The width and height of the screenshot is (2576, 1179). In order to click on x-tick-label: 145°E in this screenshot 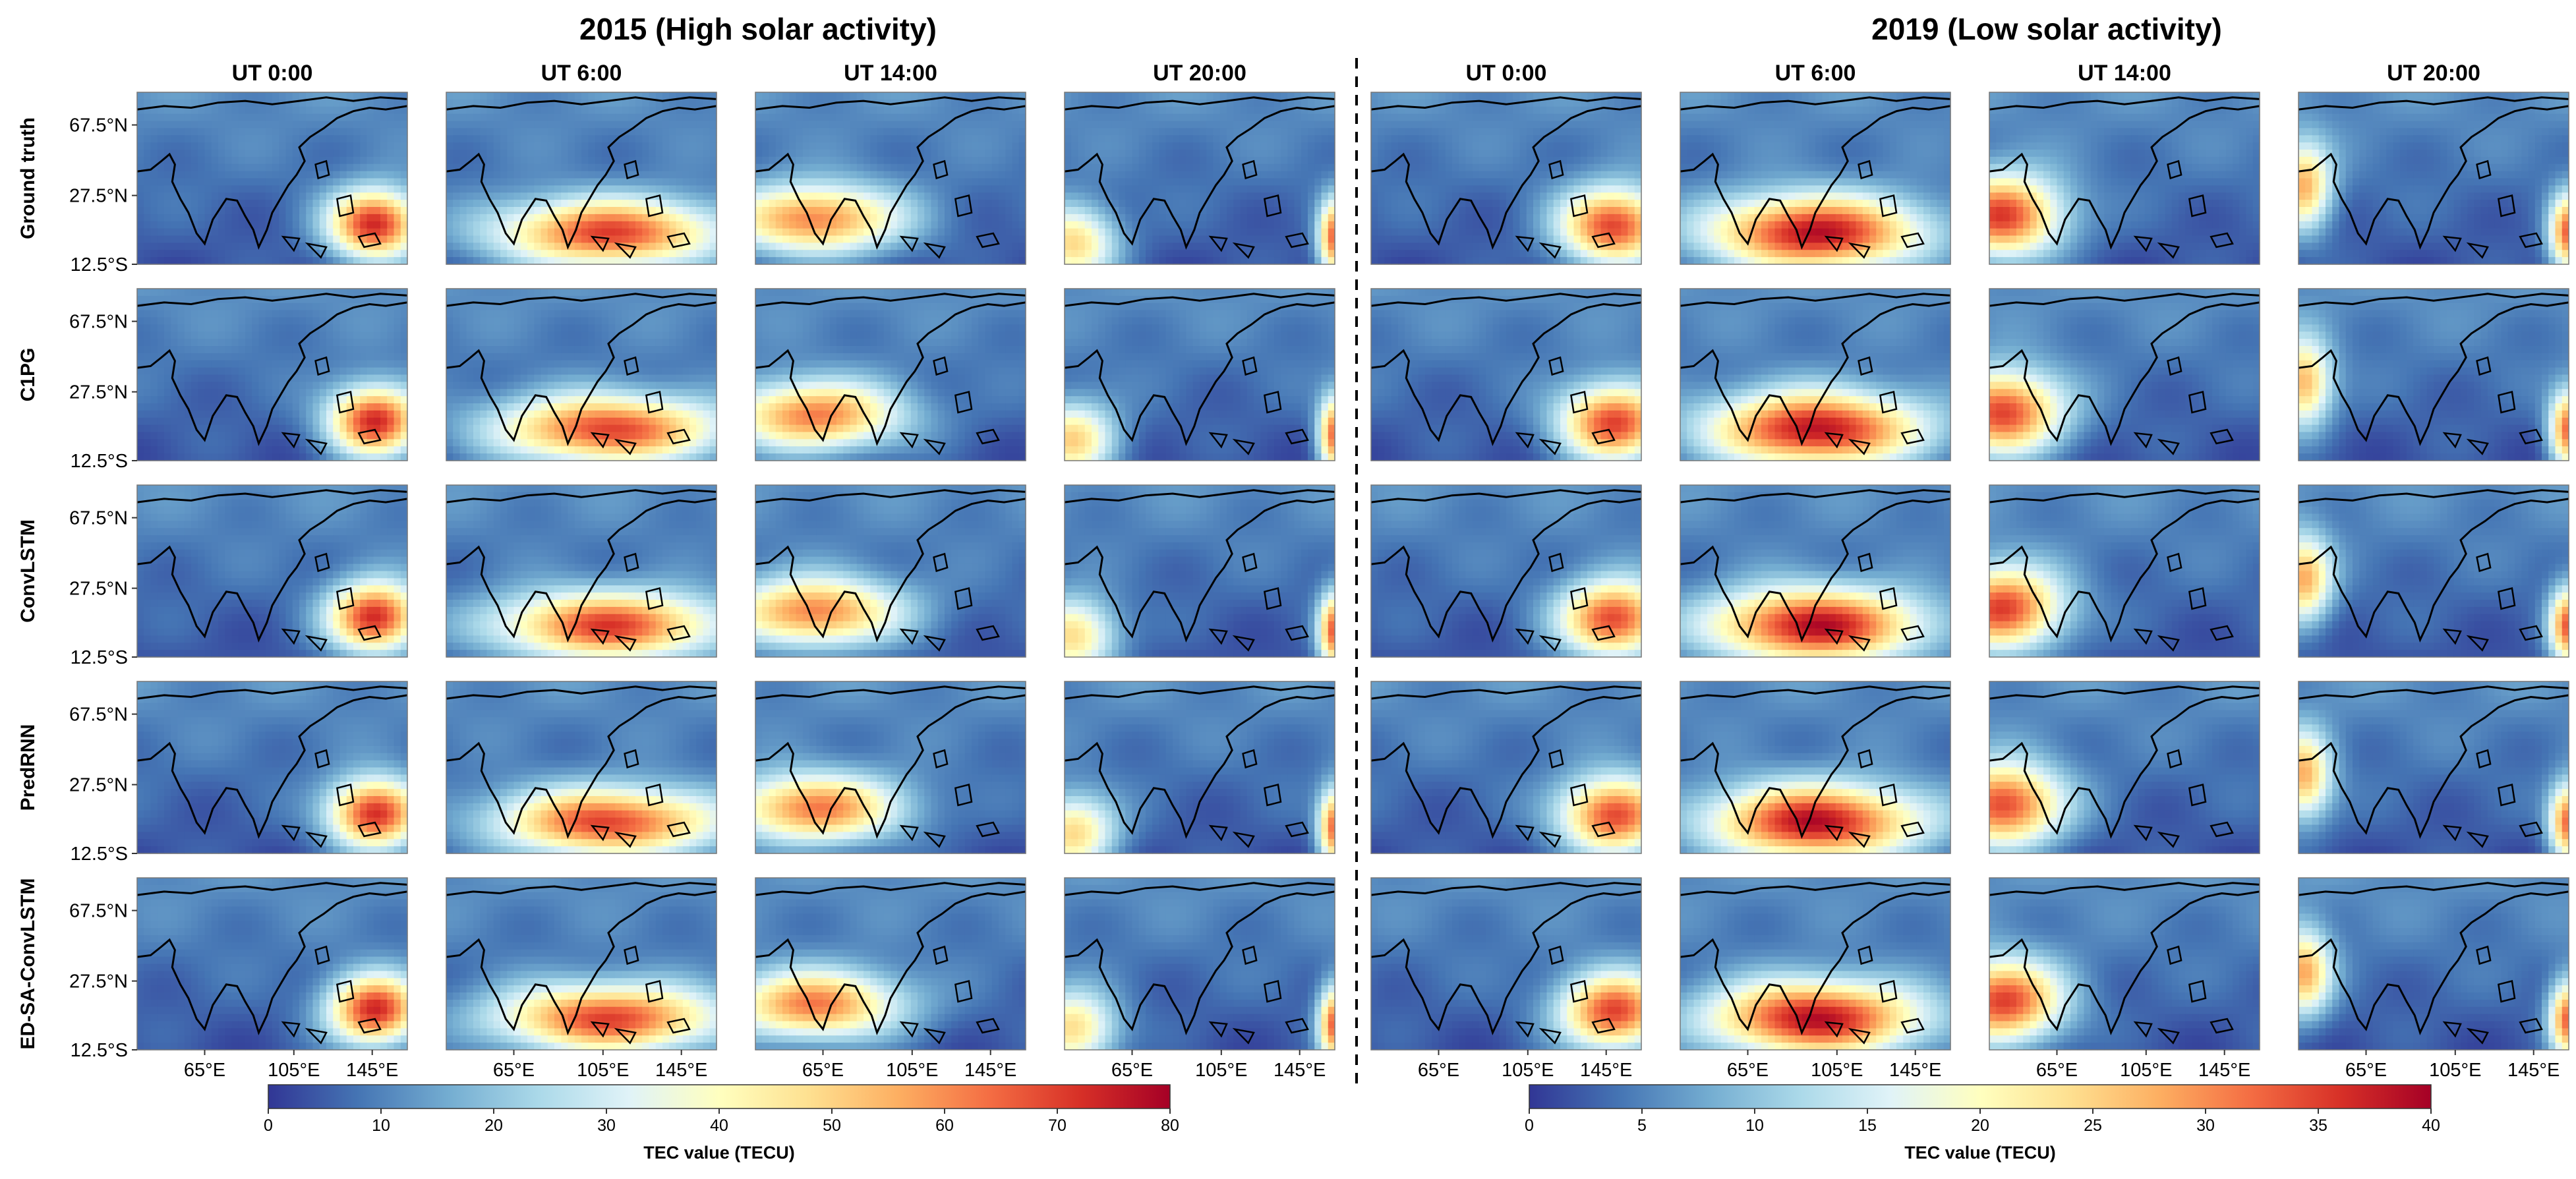, I will do `click(1299, 1070)`.